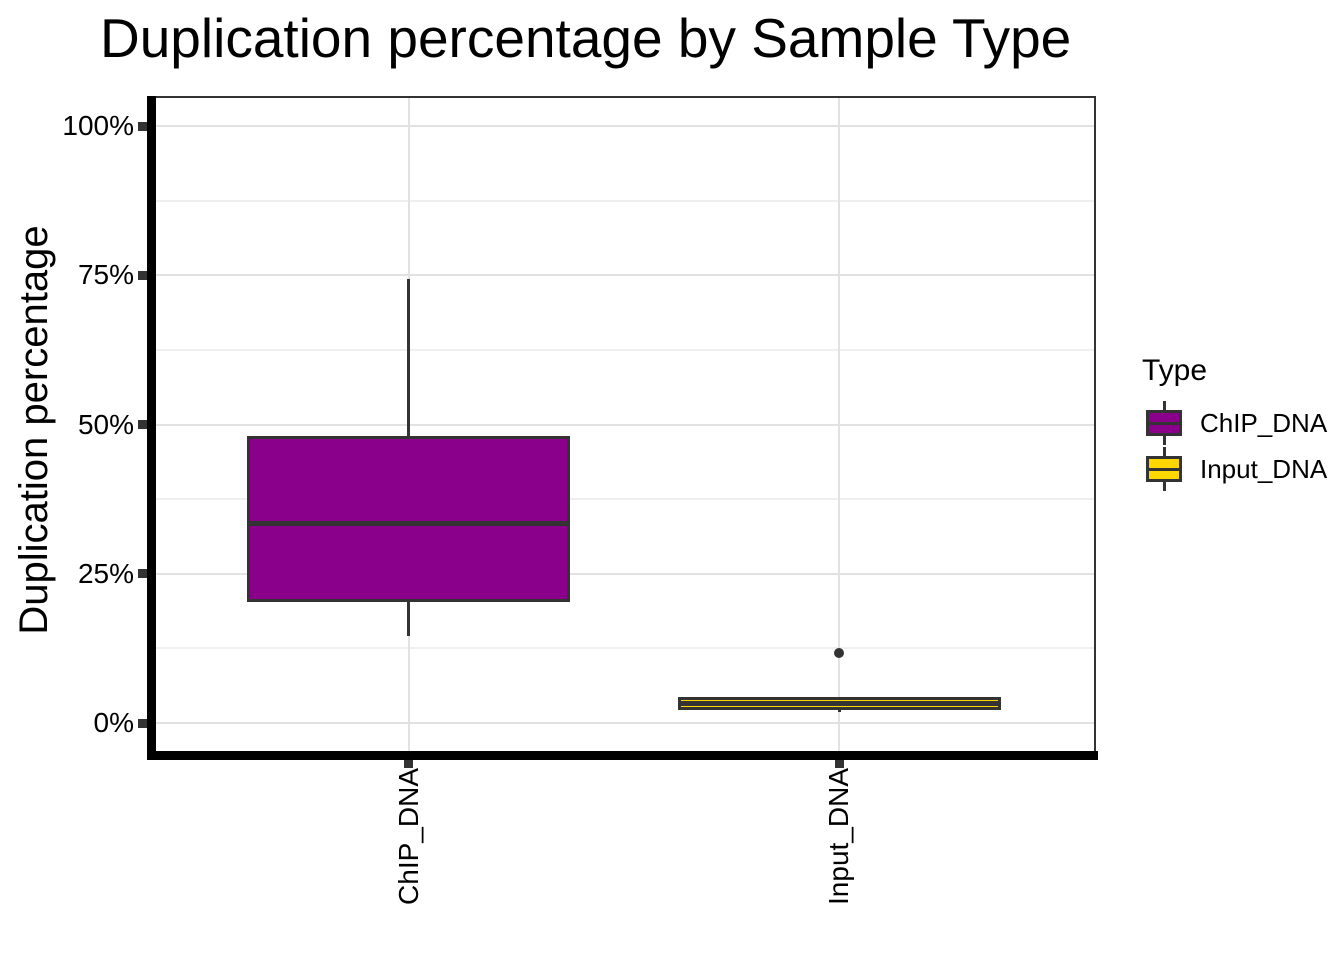 The height and width of the screenshot is (960, 1344). What do you see at coordinates (105, 275) in the screenshot?
I see `y-tick-label: 75%` at bounding box center [105, 275].